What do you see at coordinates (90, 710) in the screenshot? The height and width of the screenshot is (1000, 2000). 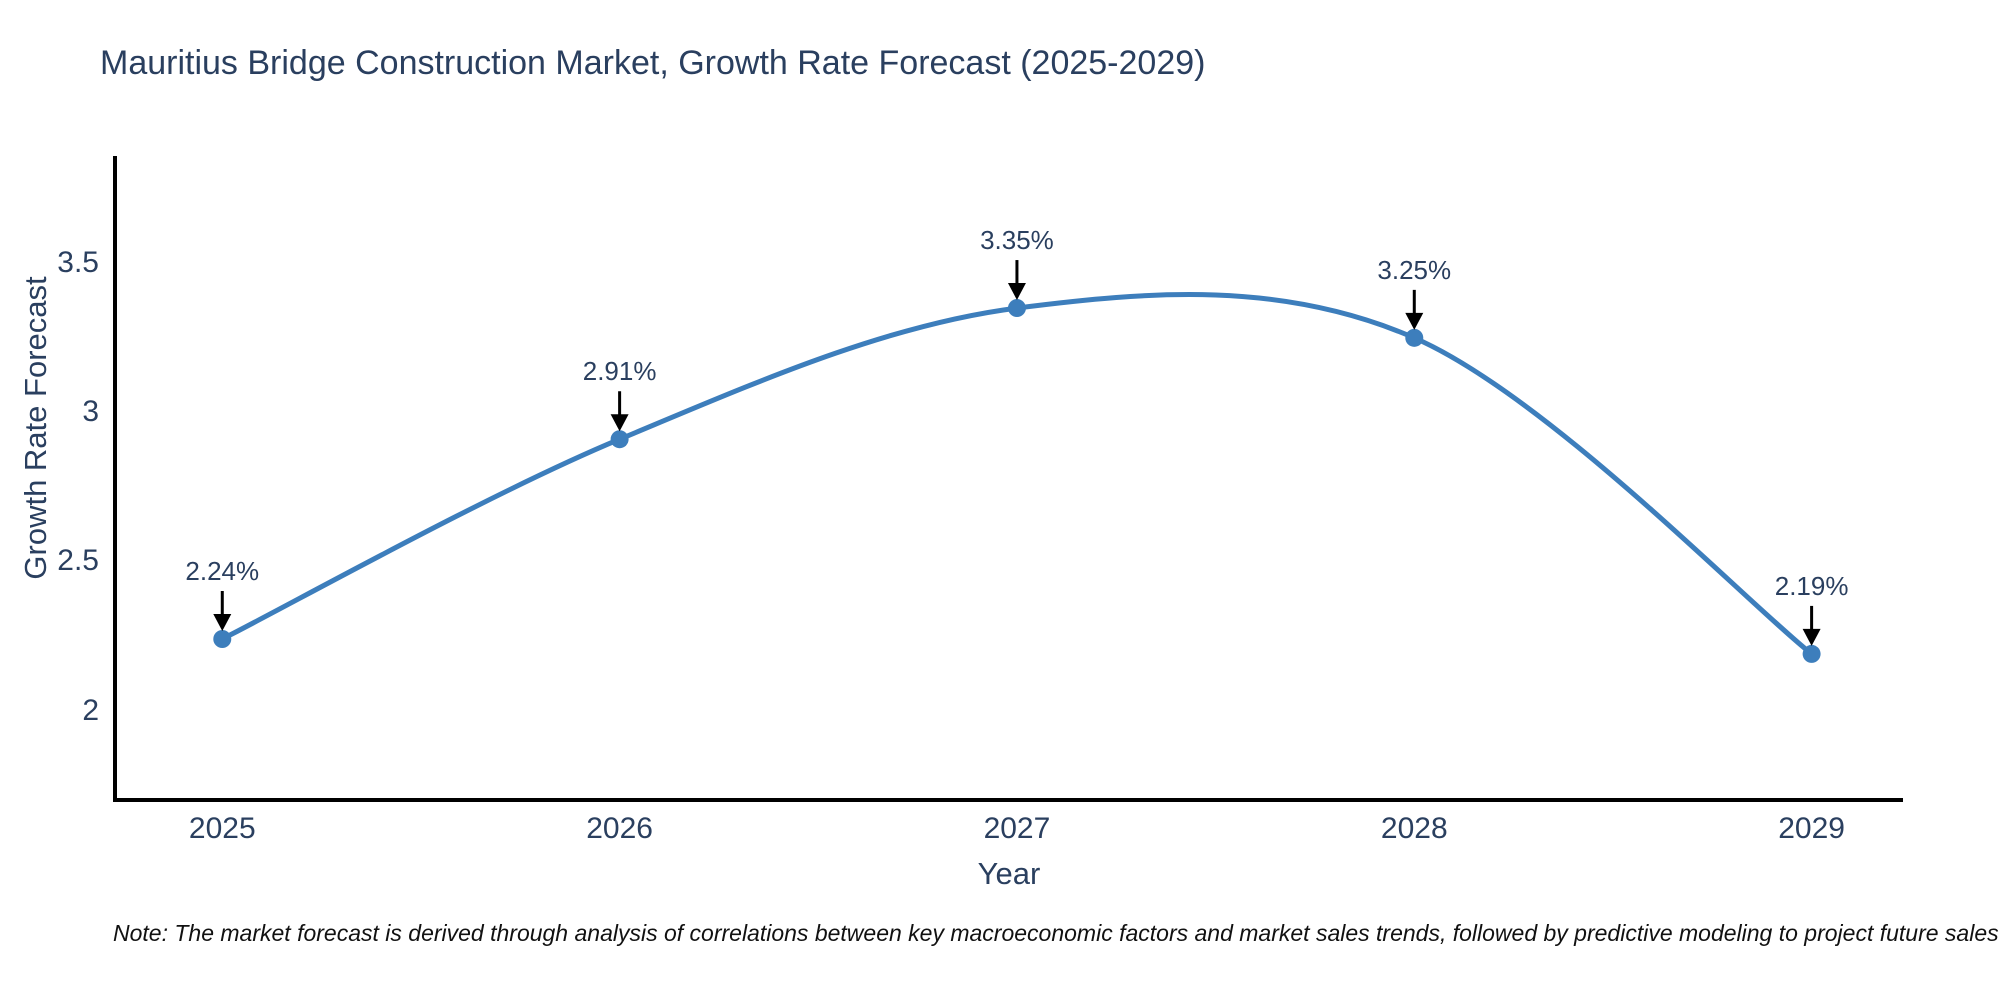 I see `y-tick-label-2: 2` at bounding box center [90, 710].